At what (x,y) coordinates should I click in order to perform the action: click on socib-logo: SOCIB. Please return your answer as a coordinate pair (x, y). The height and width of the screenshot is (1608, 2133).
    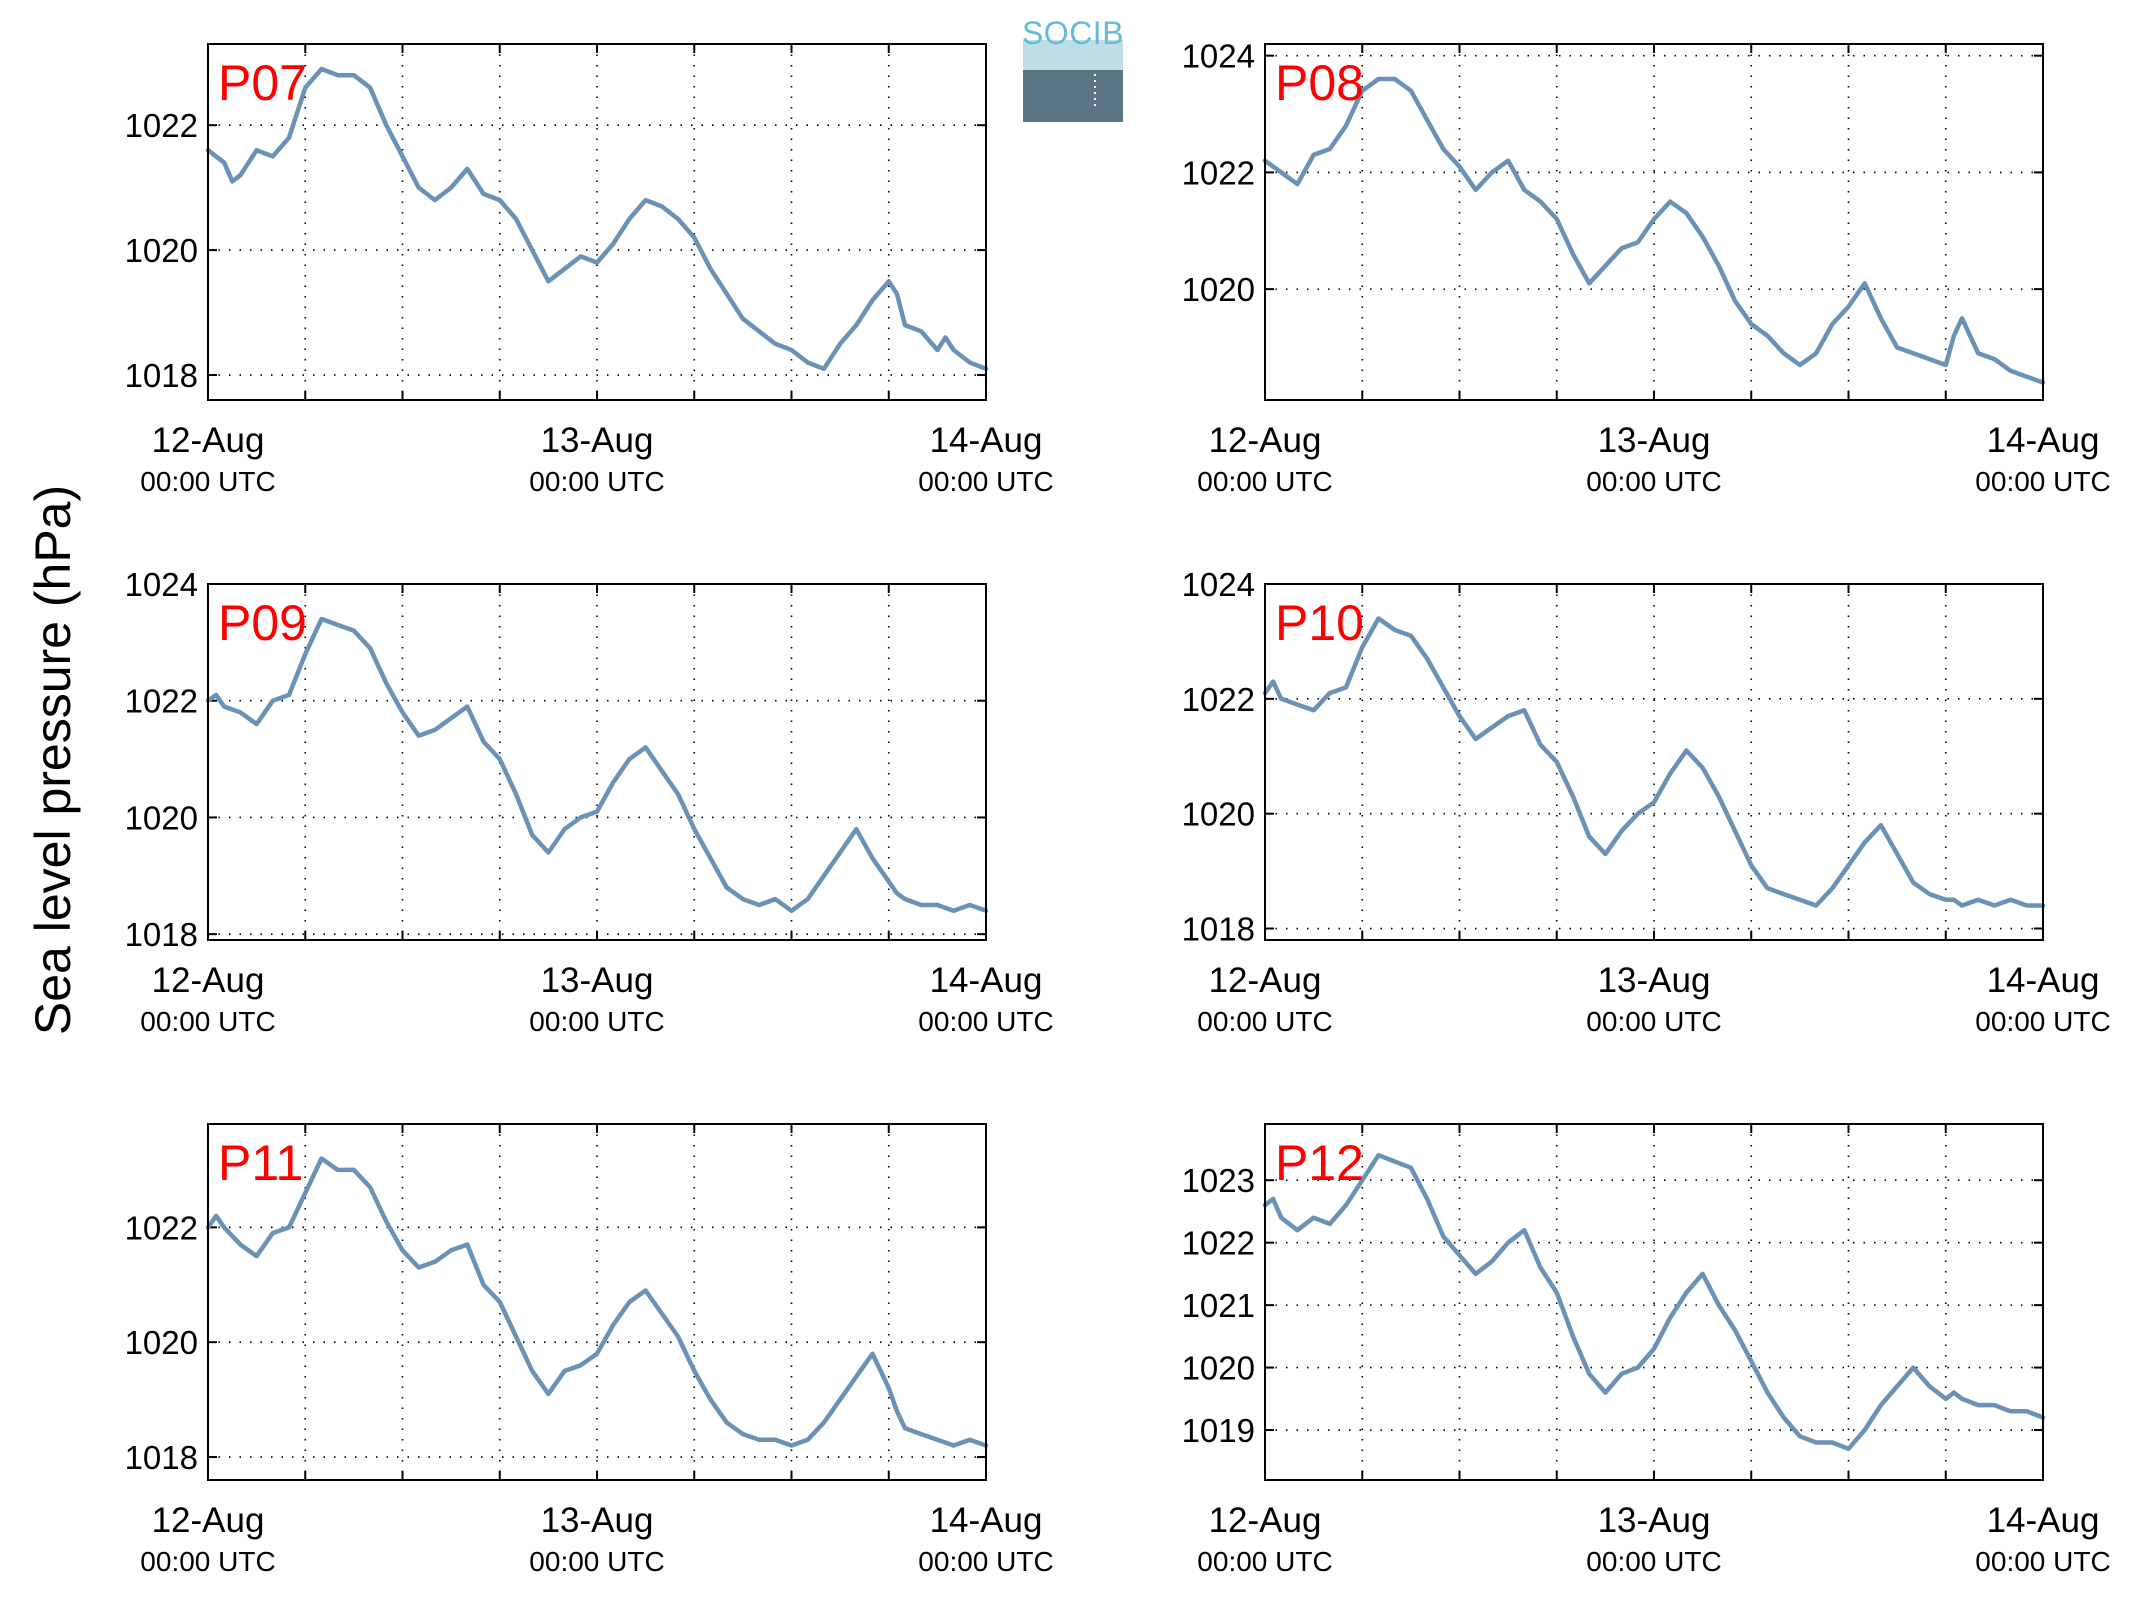
    Looking at the image, I should click on (1073, 68).